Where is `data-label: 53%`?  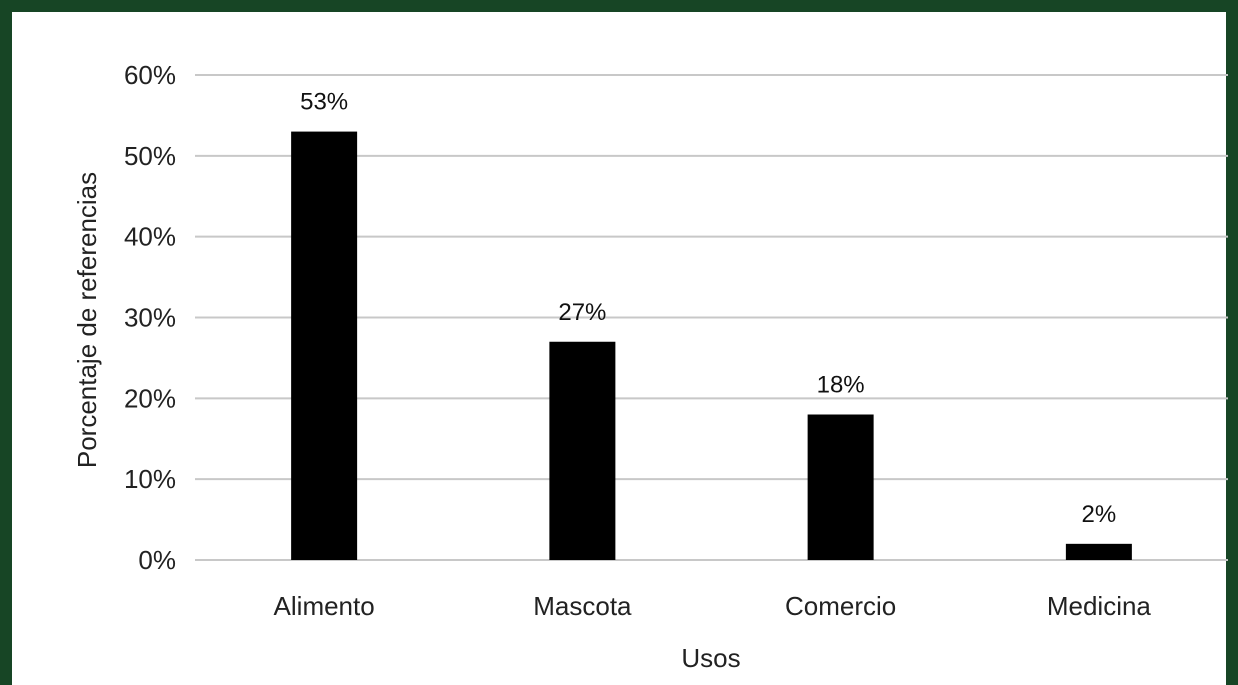
data-label: 53% is located at coordinates (324, 102).